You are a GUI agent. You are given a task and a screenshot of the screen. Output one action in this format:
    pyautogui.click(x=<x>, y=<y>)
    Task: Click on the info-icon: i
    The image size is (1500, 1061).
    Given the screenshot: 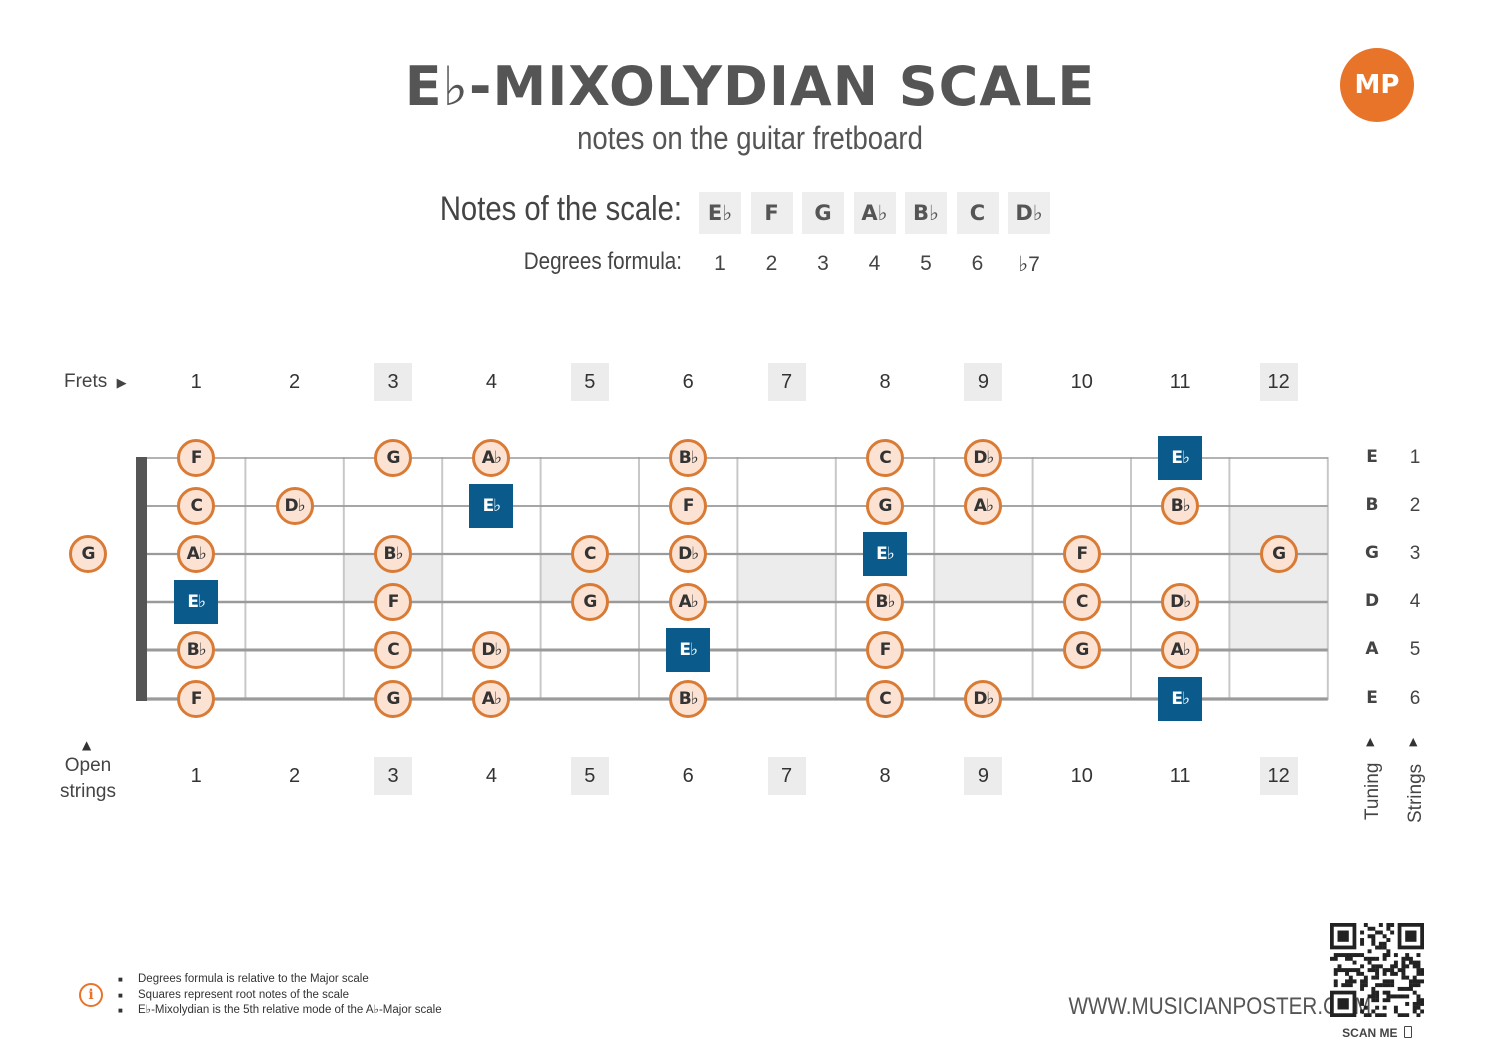 What is the action you would take?
    pyautogui.click(x=91, y=995)
    